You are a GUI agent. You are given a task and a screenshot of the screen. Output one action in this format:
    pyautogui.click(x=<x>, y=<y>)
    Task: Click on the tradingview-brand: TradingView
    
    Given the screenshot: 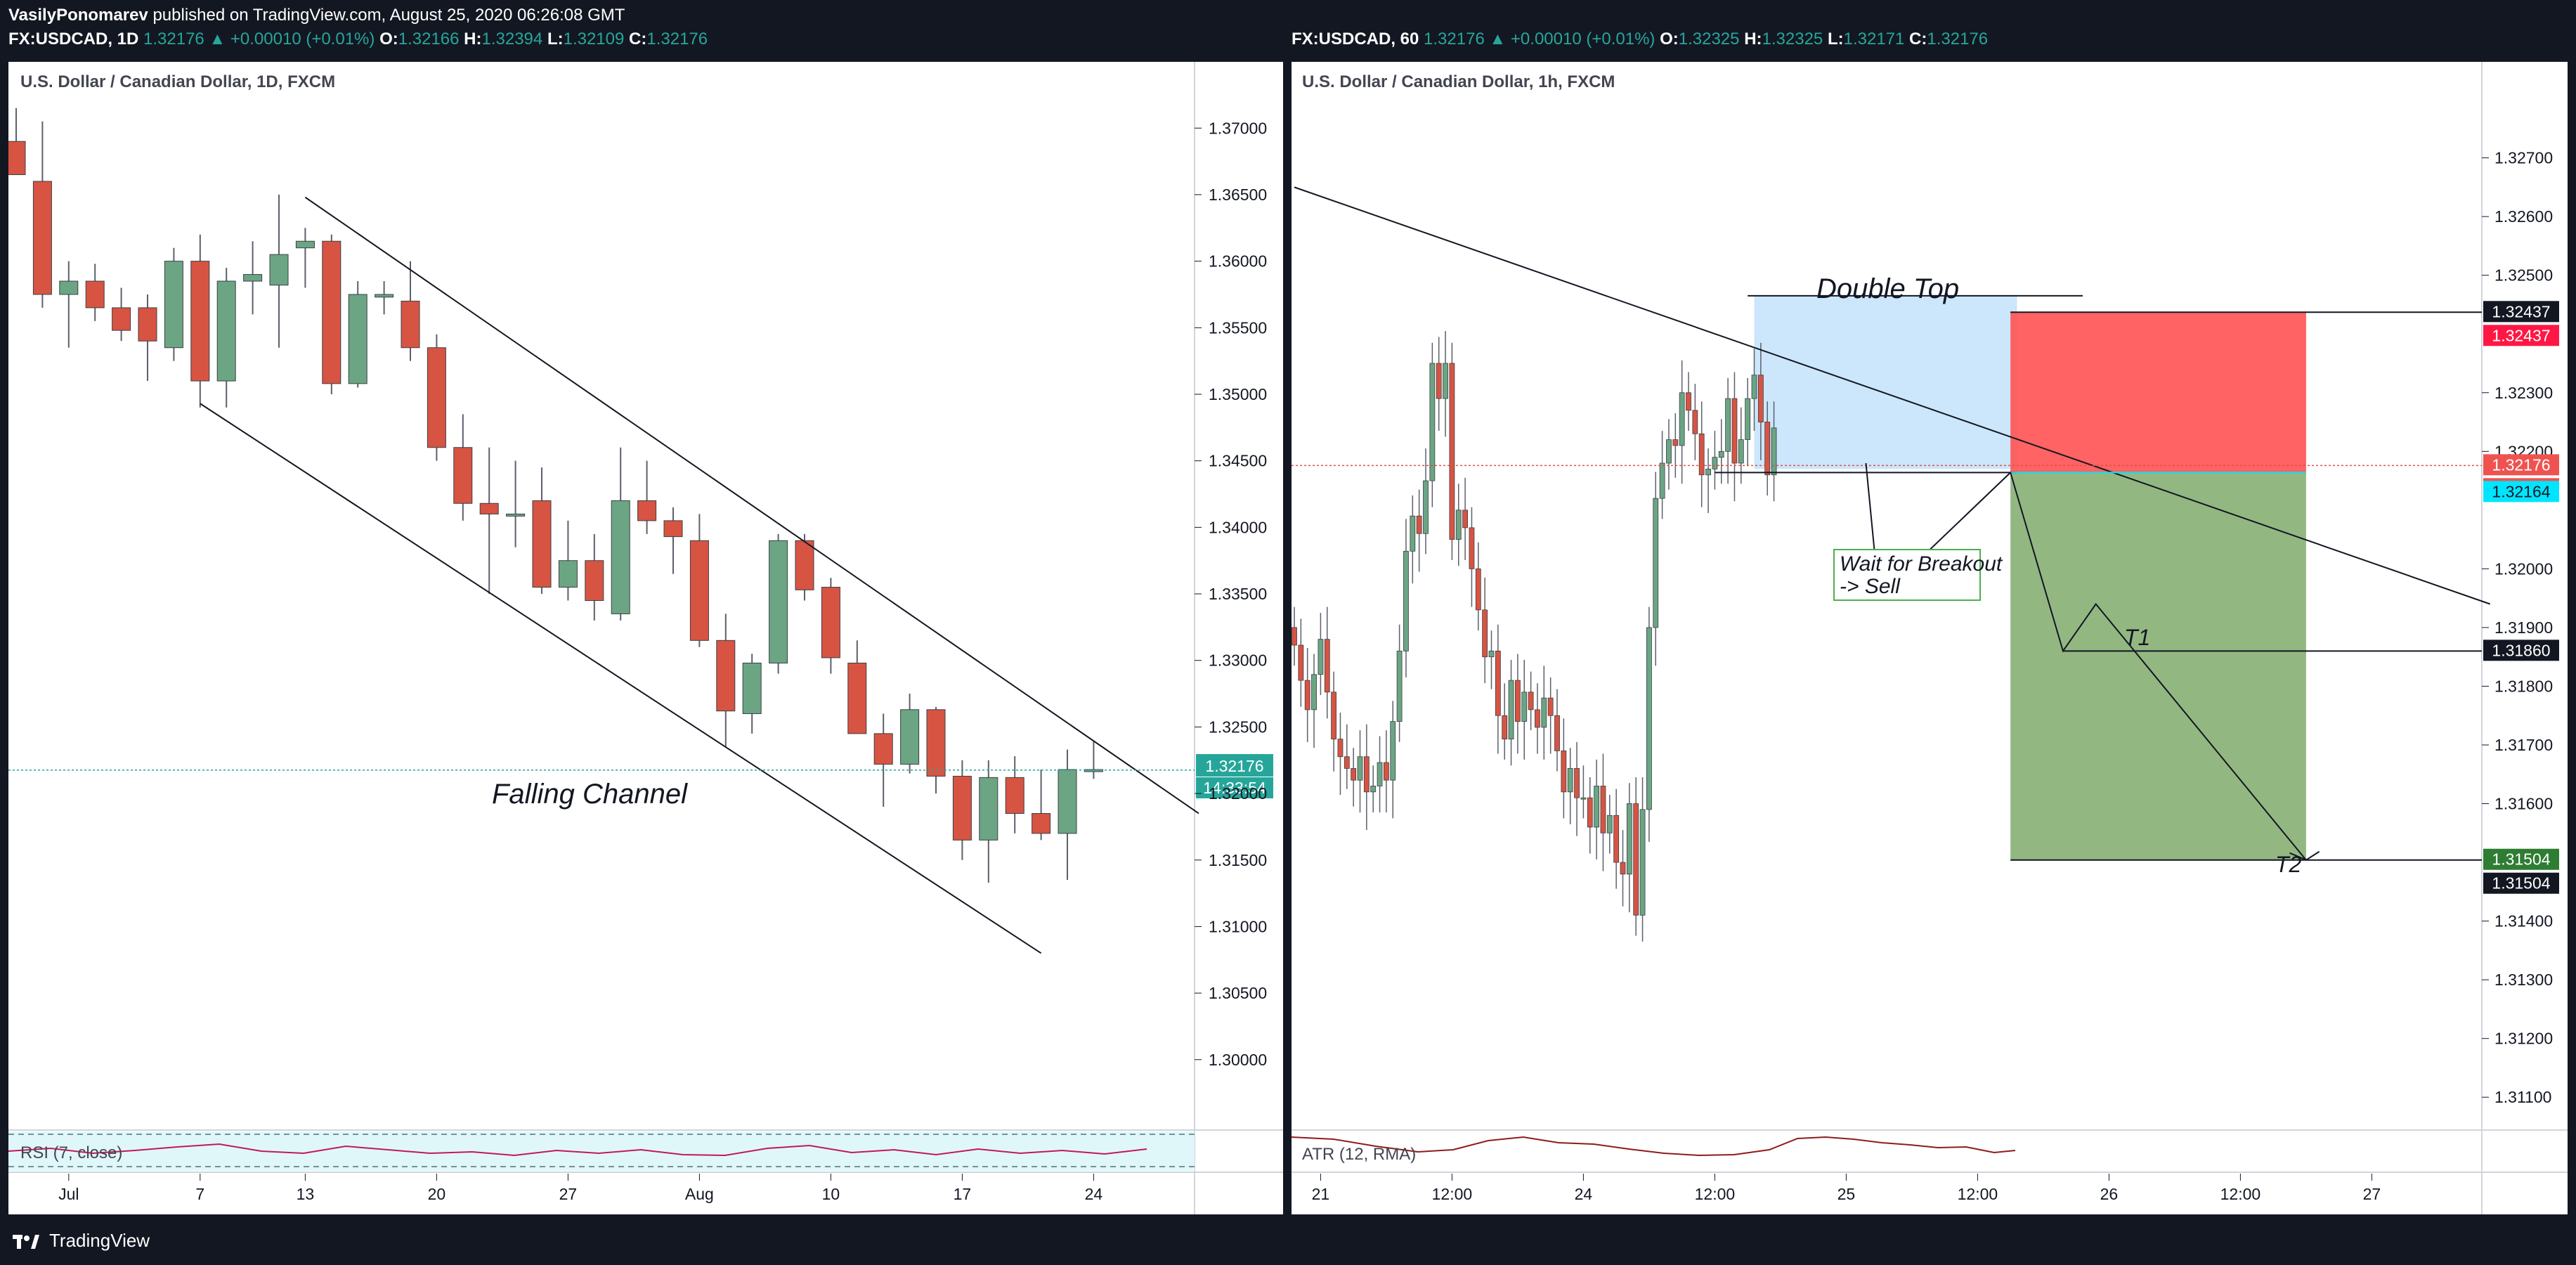 What is the action you would take?
    pyautogui.click(x=80, y=1241)
    